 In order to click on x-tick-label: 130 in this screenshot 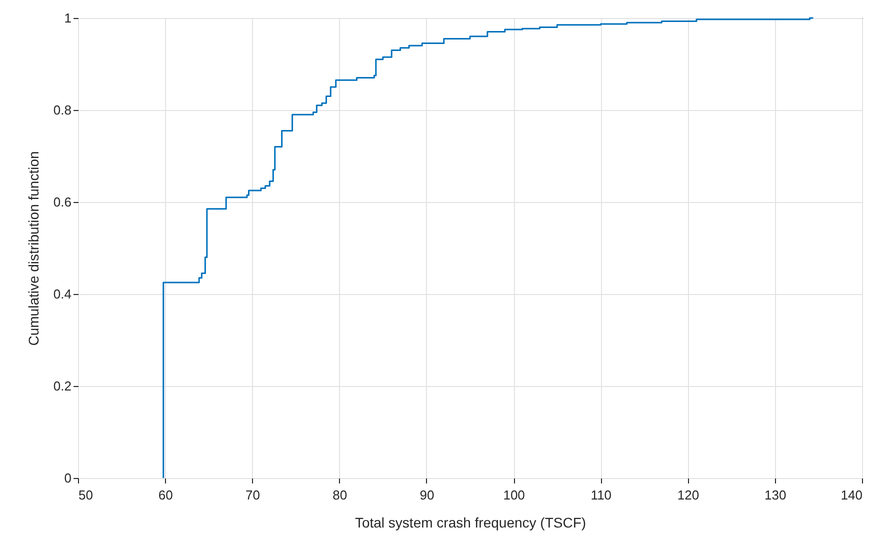, I will do `click(775, 495)`.